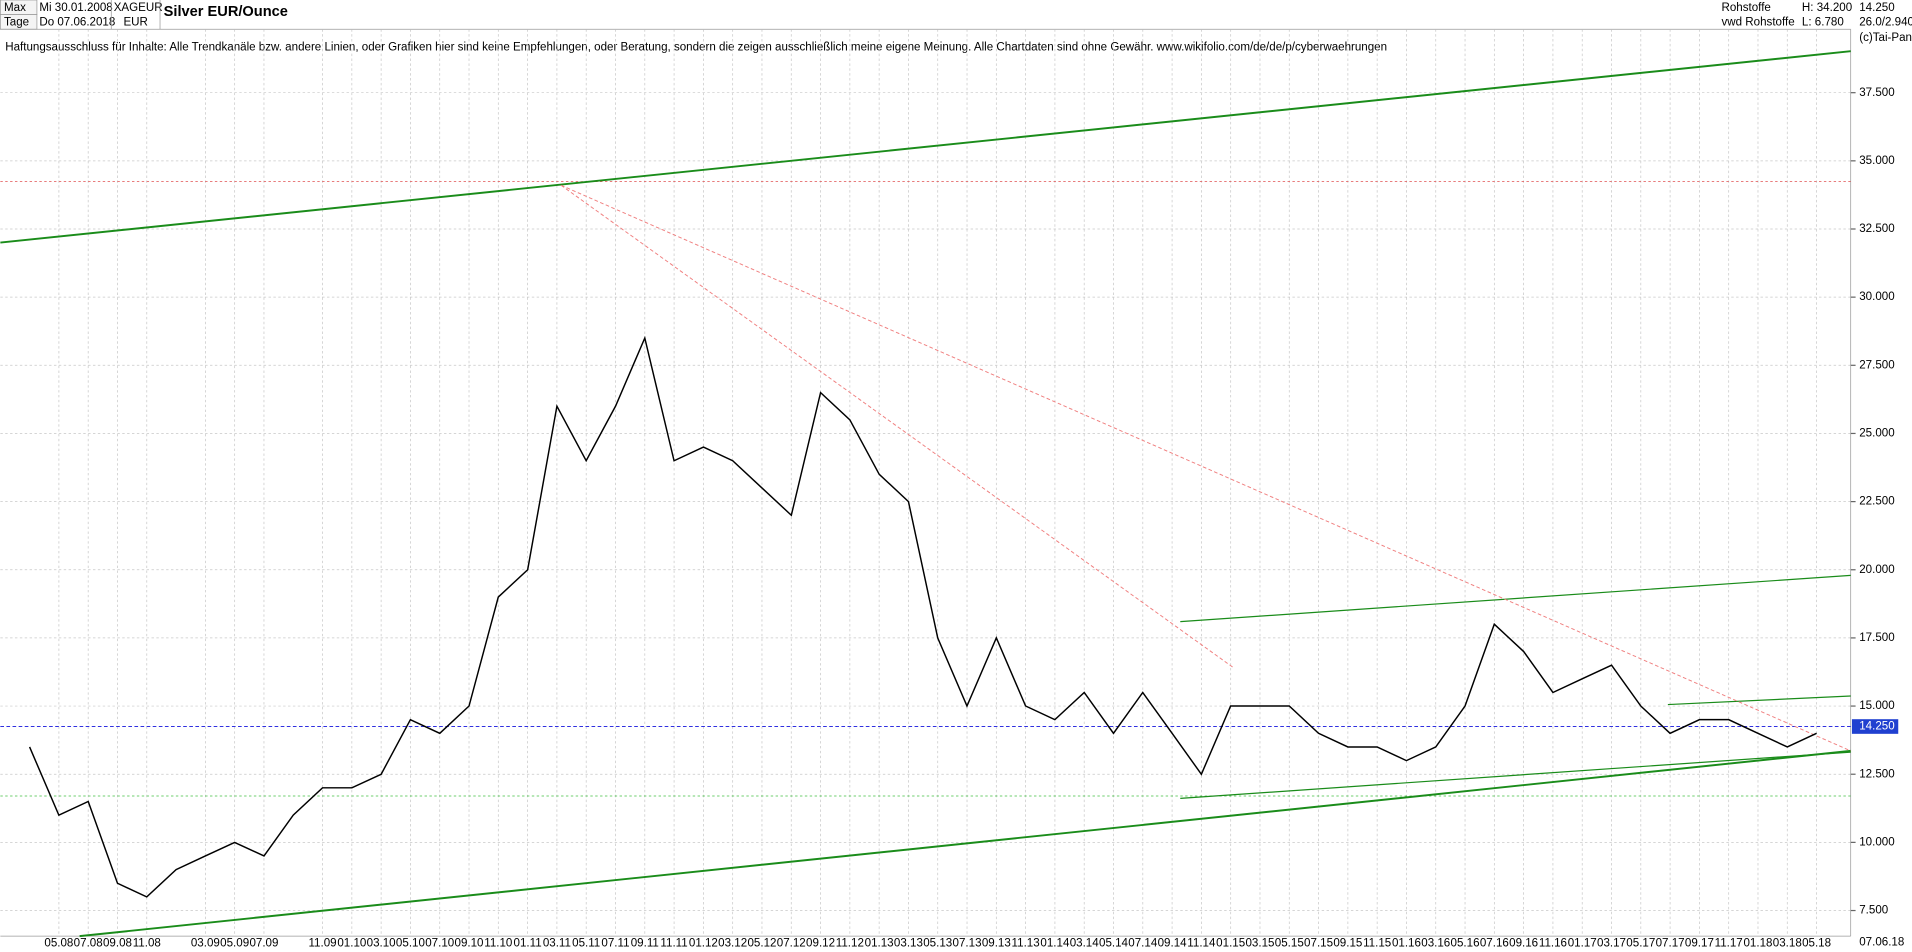 The image size is (1912, 952). I want to click on x-tick-label: 09.14, so click(1173, 944).